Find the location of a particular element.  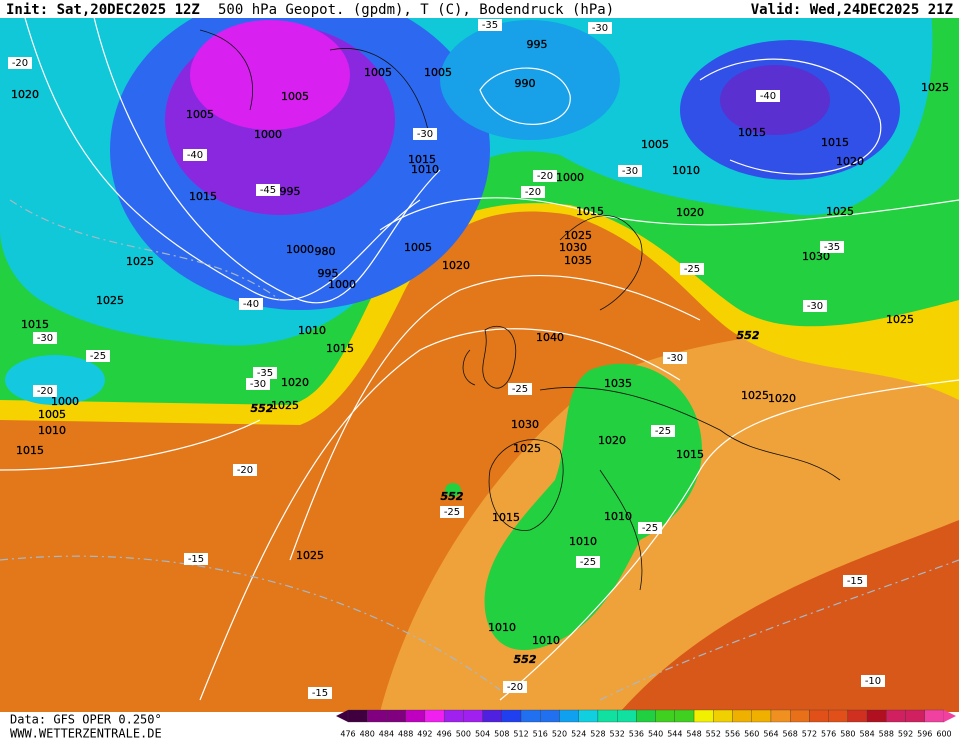

colorbar-label: 592 is located at coordinates (905, 734).